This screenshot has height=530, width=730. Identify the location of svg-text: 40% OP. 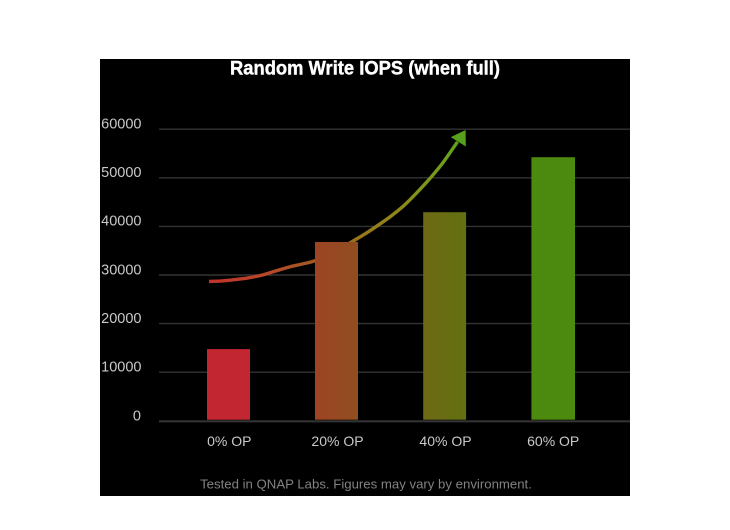
(445, 441).